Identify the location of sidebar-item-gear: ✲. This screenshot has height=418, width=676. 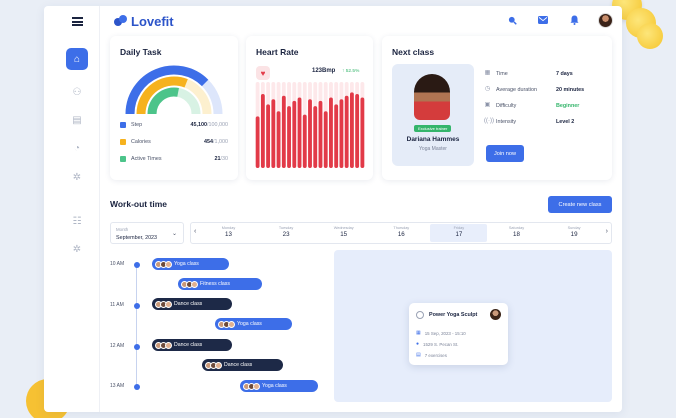
(77, 249).